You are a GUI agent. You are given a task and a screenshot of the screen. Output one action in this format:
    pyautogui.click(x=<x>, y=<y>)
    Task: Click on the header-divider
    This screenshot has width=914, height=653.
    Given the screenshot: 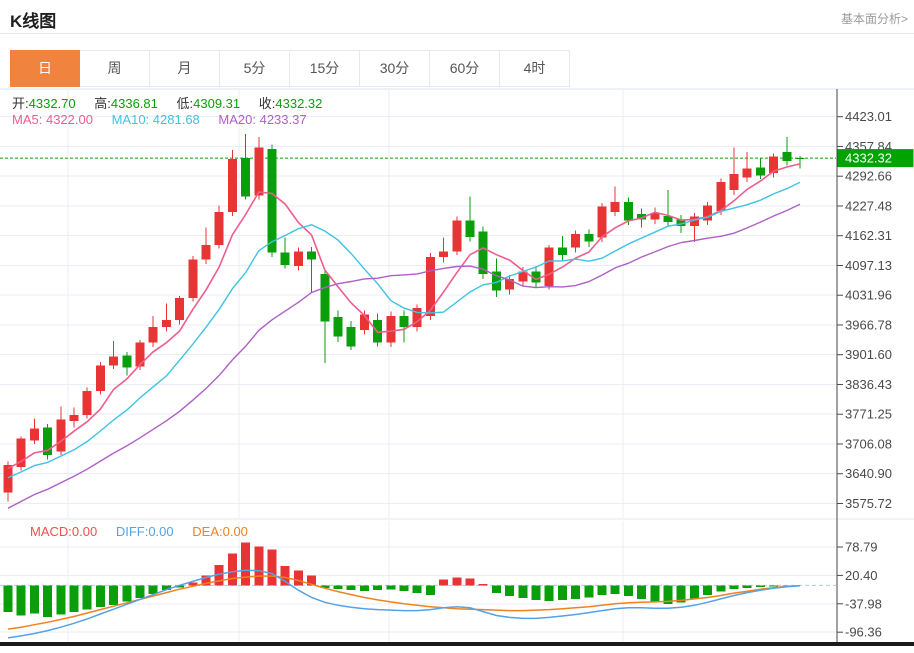 What is the action you would take?
    pyautogui.click(x=457, y=33)
    